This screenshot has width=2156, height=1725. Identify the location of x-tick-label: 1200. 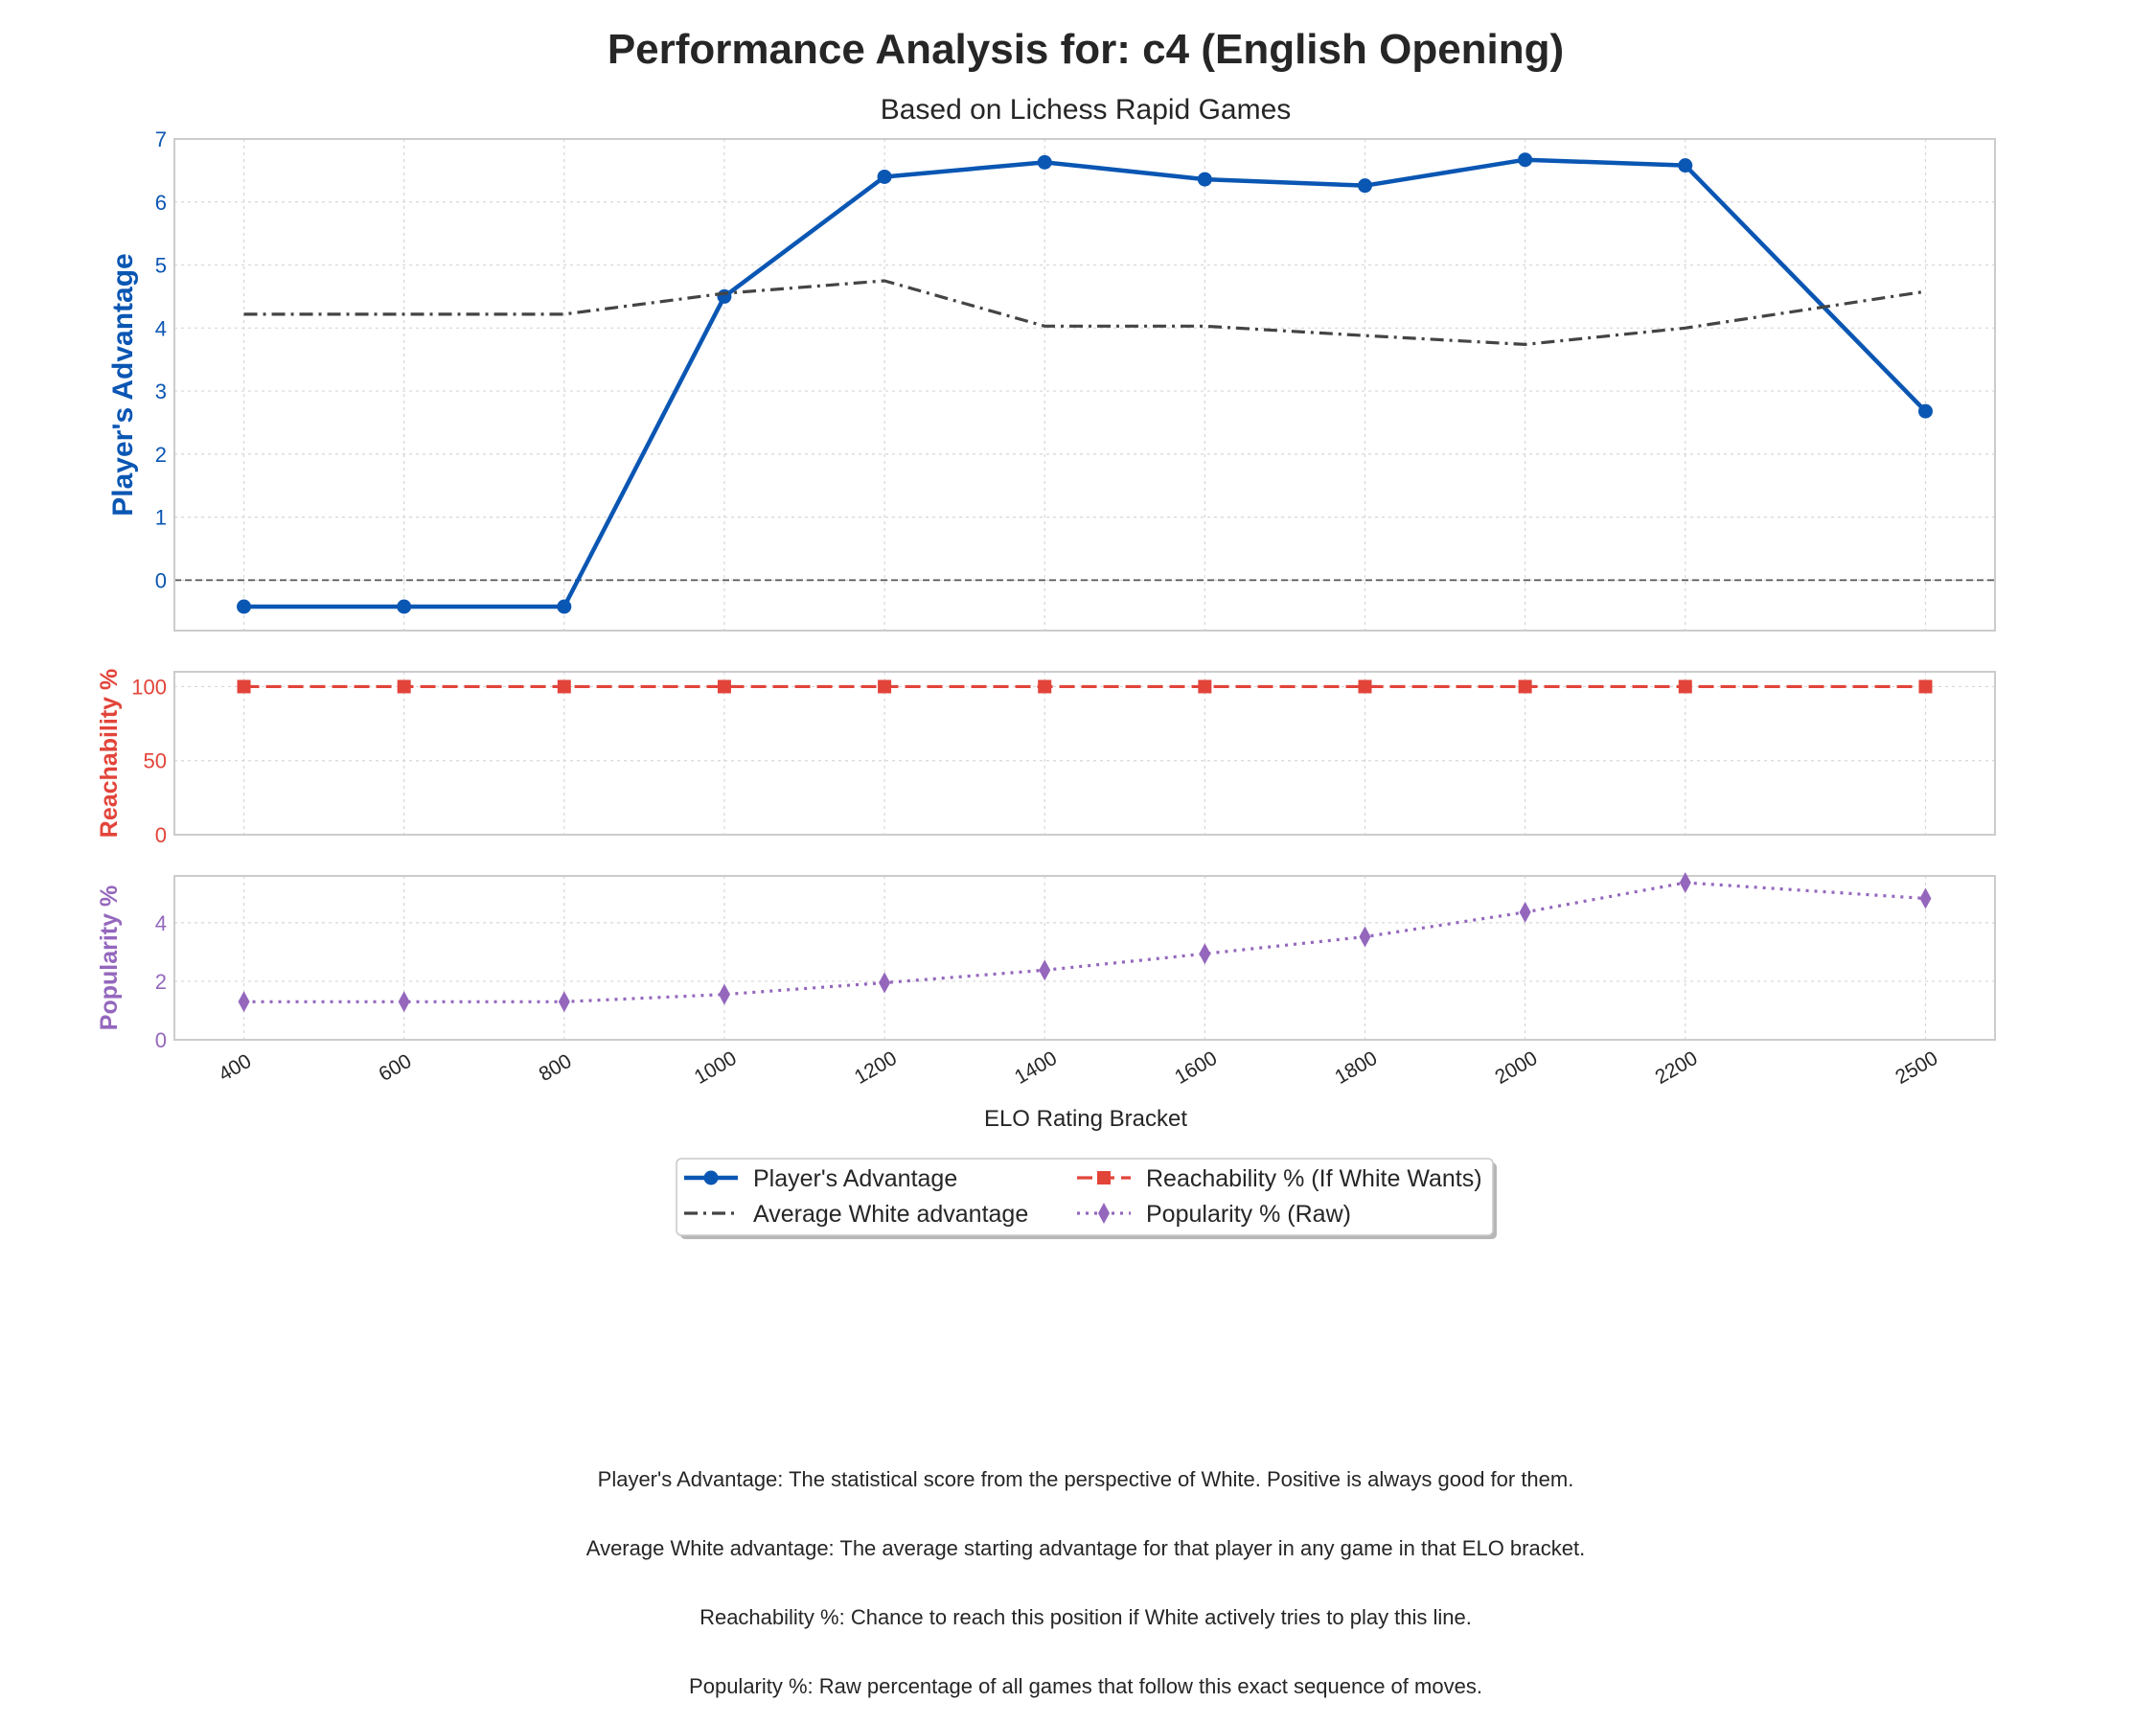
(876, 1068).